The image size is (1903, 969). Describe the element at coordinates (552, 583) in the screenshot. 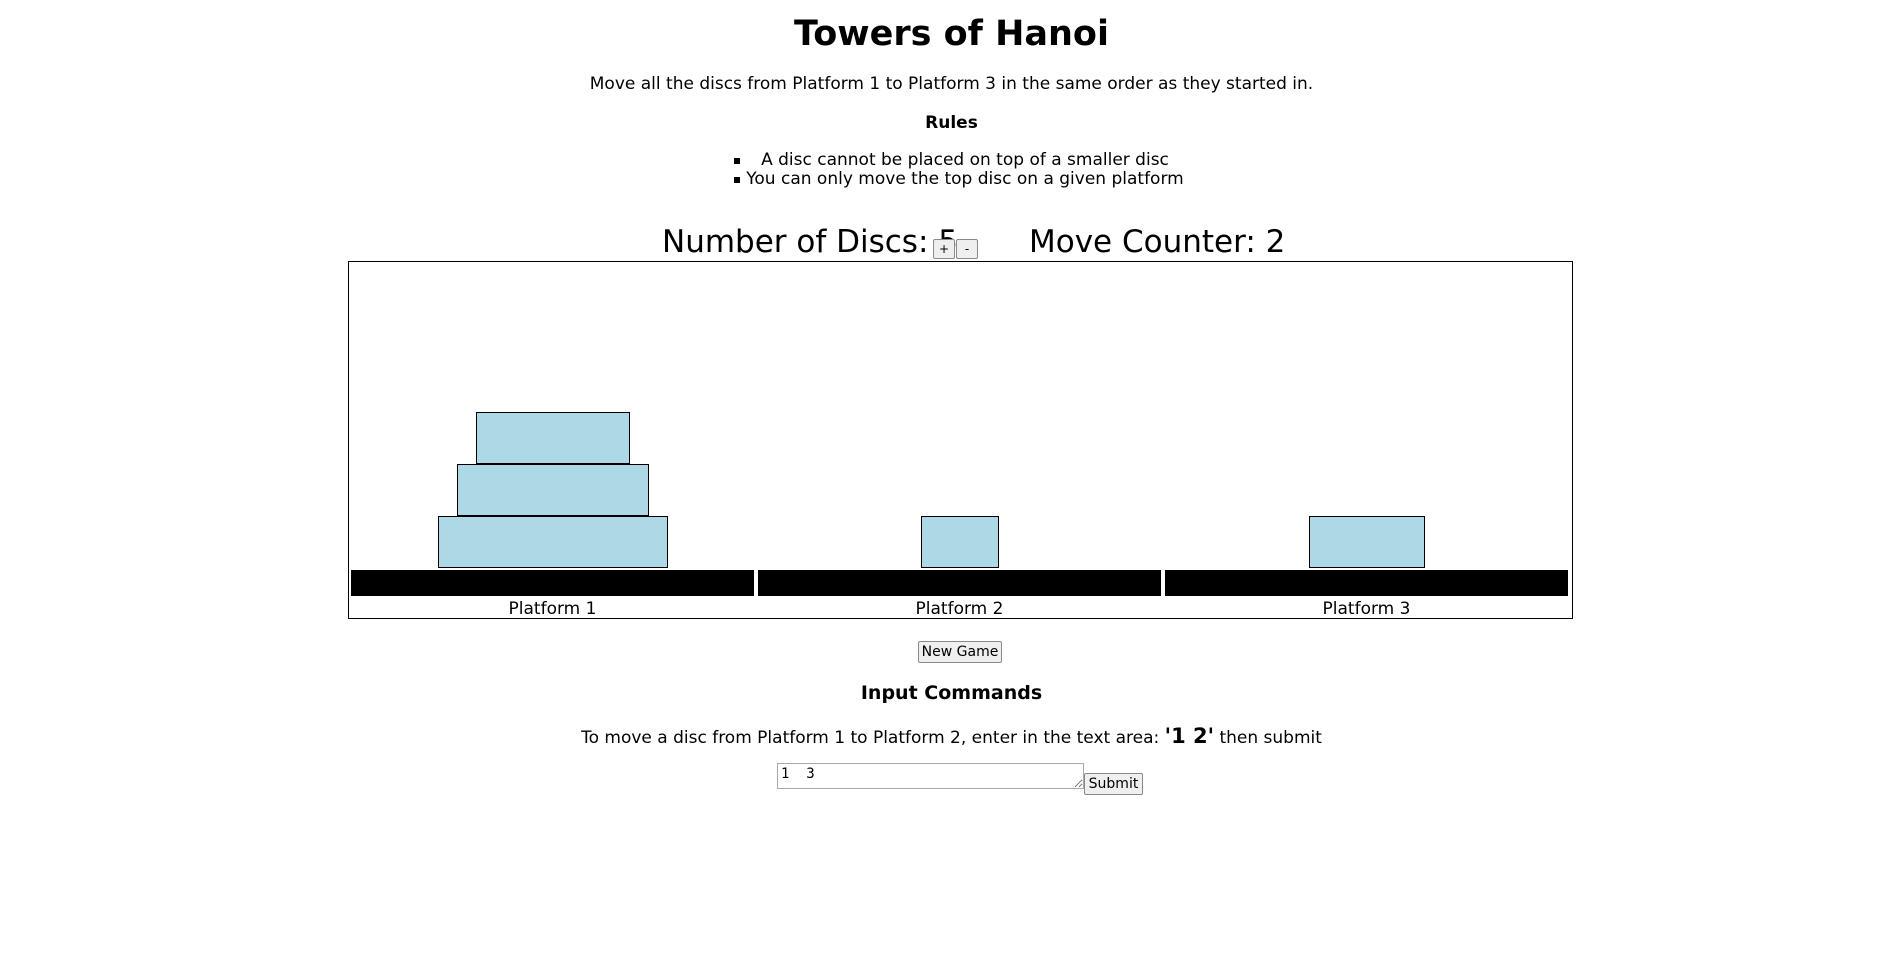

I see `platform-1-base` at that location.